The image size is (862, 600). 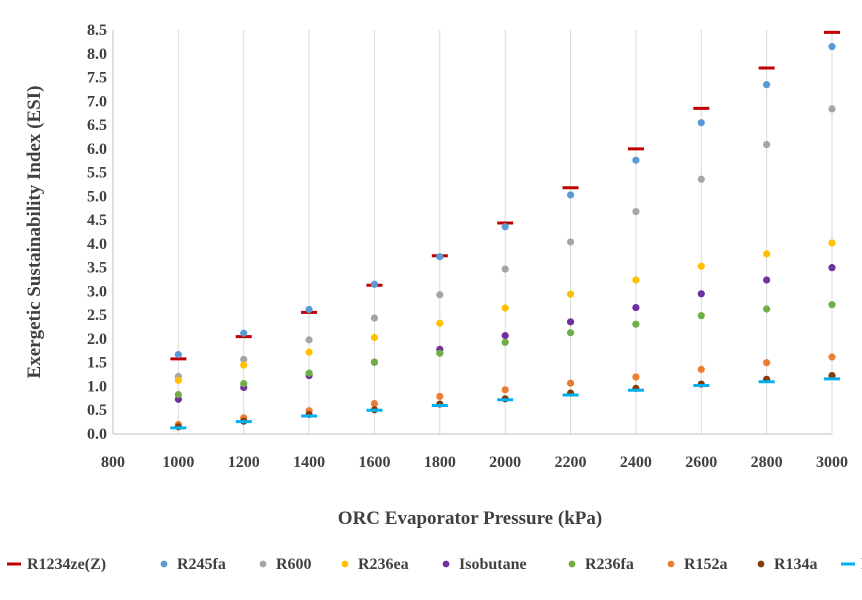 I want to click on legend-item: R236ea, so click(x=375, y=564).